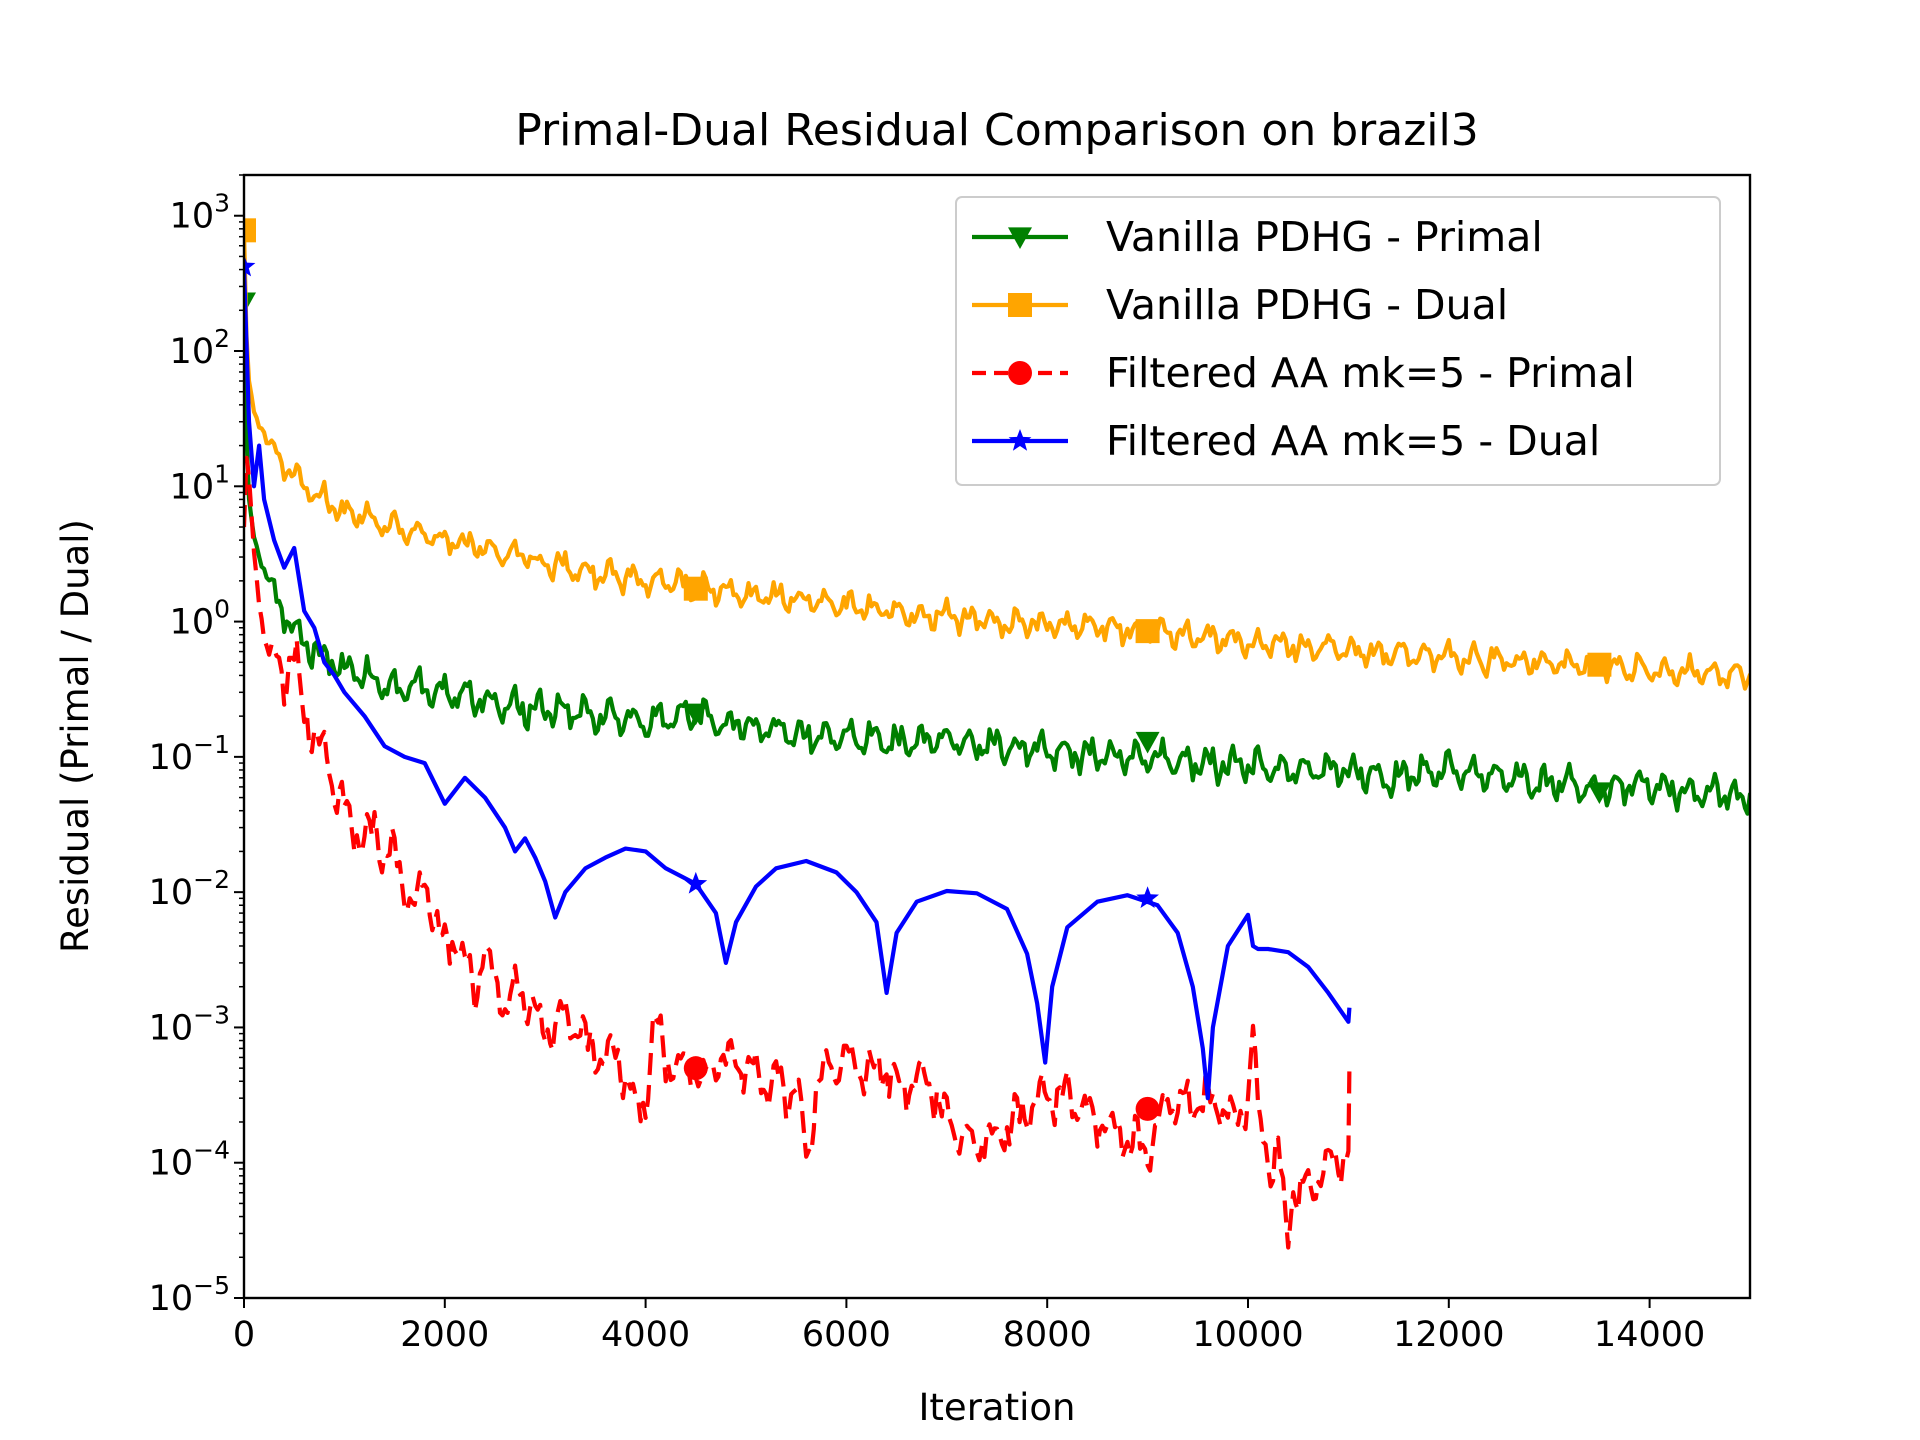 The height and width of the screenshot is (1440, 1920). Describe the element at coordinates (846, 1335) in the screenshot. I see `x-tick-label: 6000` at that location.